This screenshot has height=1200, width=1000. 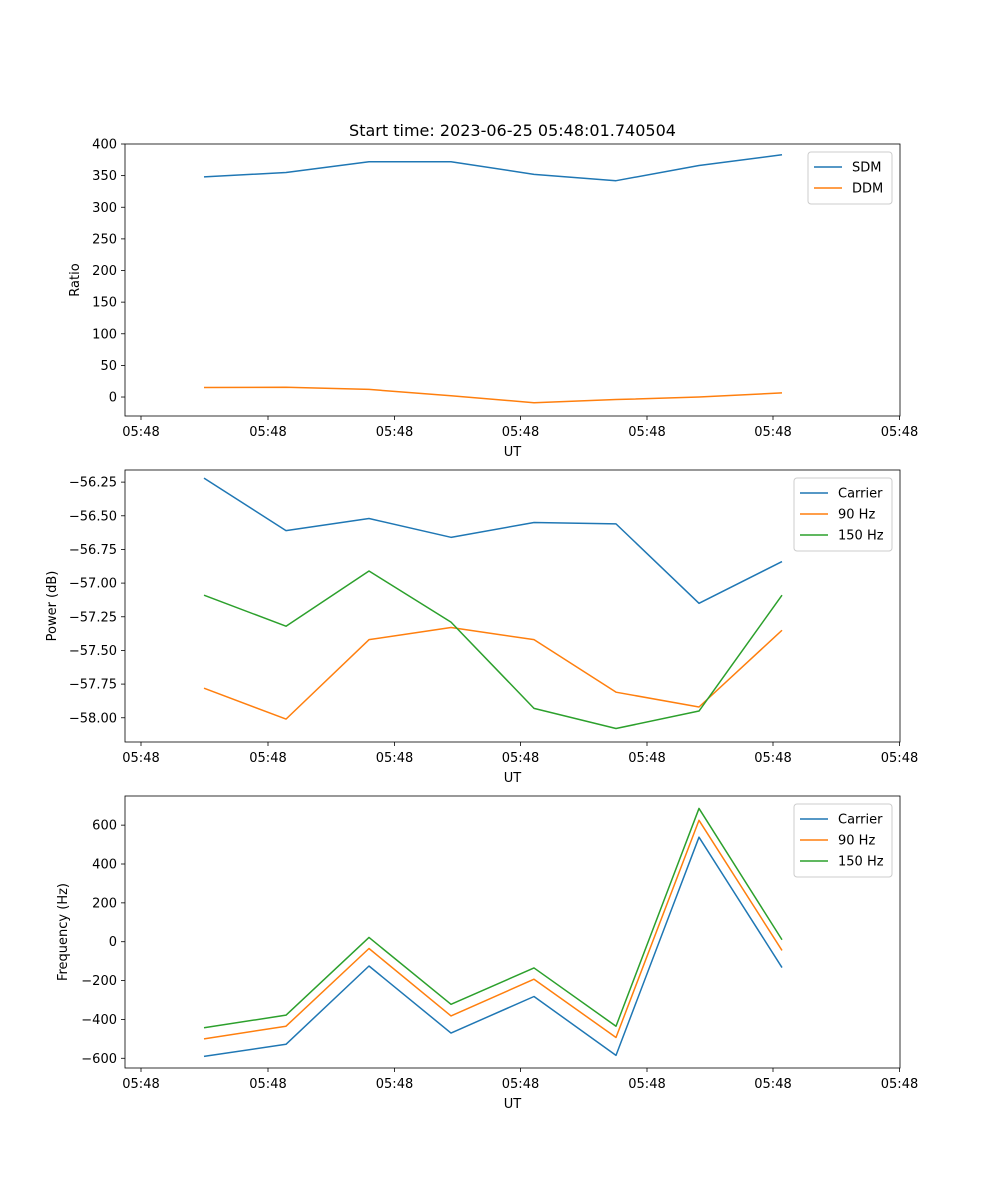 I want to click on y-tick-label: −58.00, so click(x=93, y=718).